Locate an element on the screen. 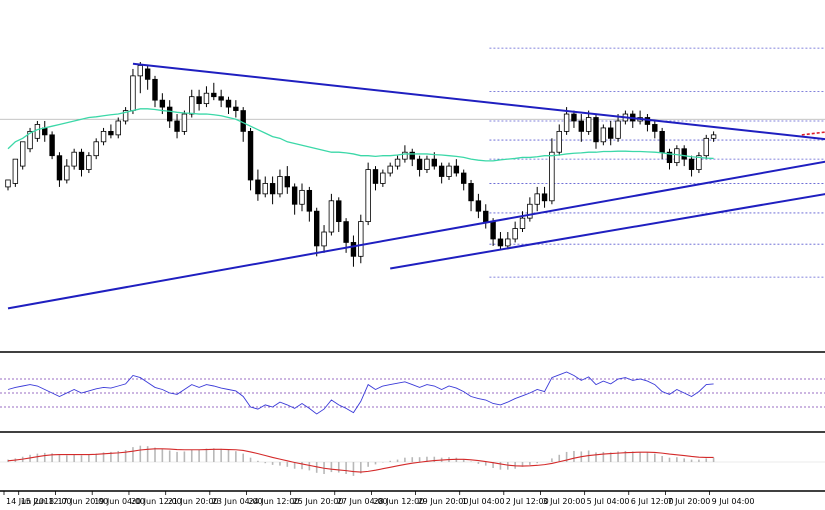 The image size is (825, 510). macd-signal-line is located at coordinates (360, 460).